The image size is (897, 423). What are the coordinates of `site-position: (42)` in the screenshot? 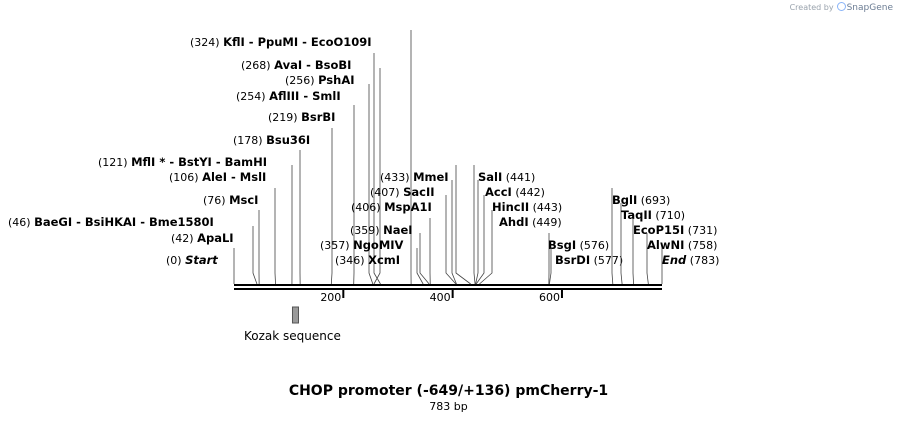 It's located at (184, 238).